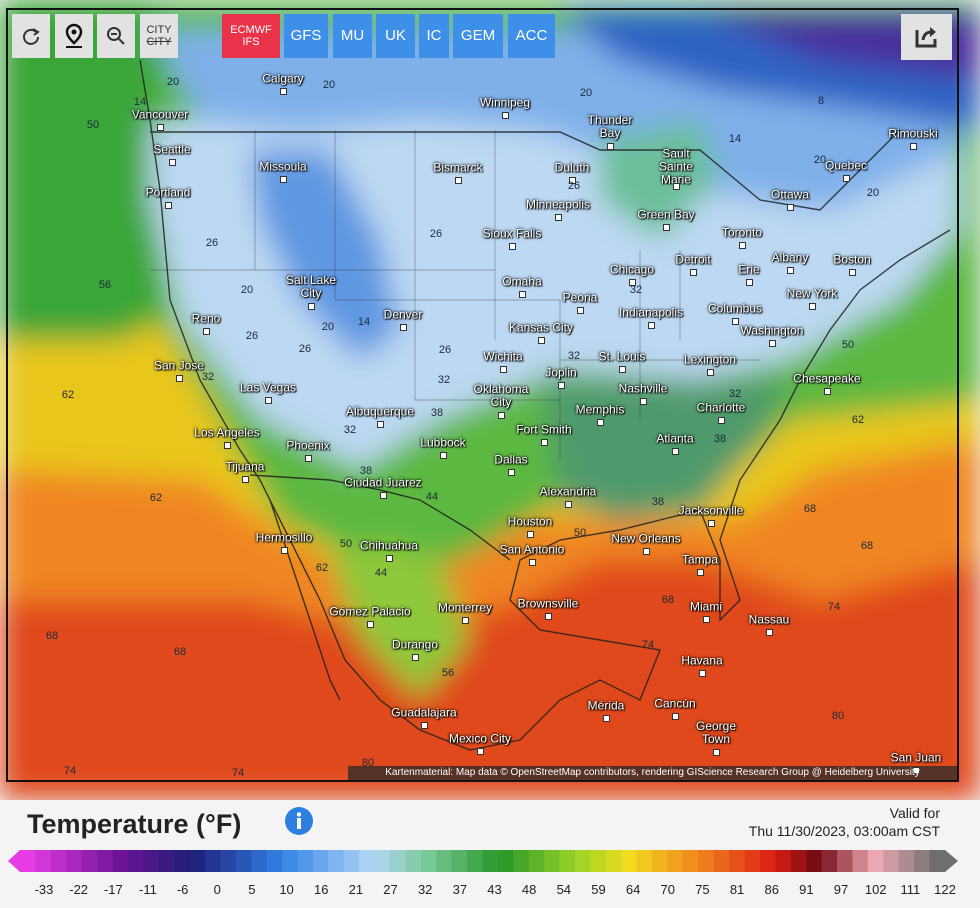  I want to click on city-label: Nashville, so click(643, 388).